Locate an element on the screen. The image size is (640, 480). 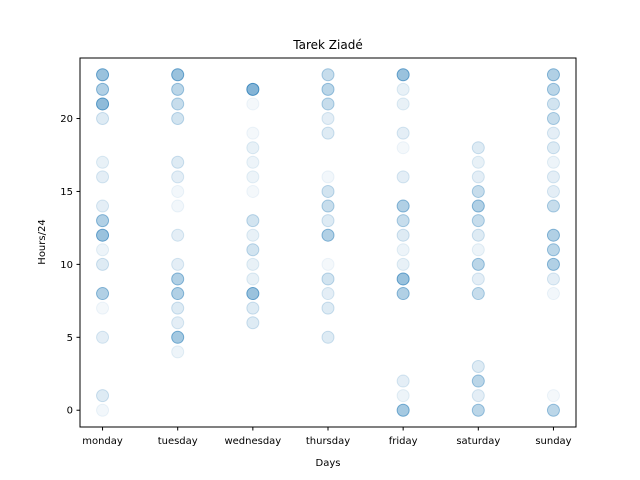
y-tick-label: 5 is located at coordinates (70, 338).